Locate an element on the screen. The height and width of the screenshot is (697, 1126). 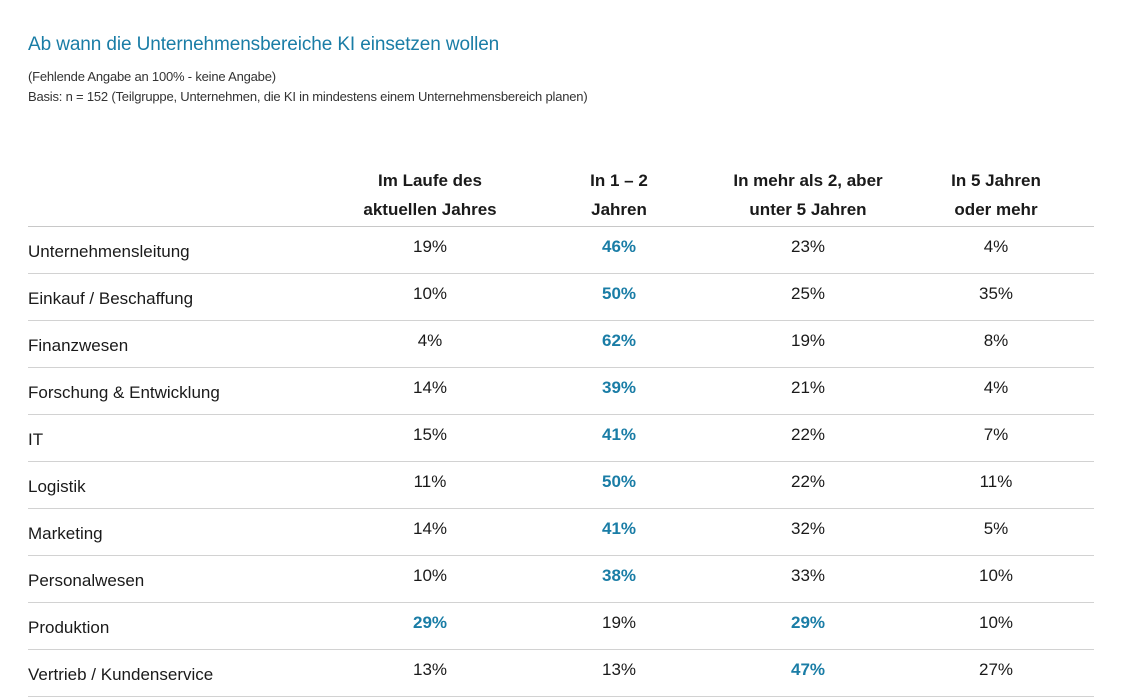
column-header: In 1 – 2 Jahren is located at coordinates (619, 196).